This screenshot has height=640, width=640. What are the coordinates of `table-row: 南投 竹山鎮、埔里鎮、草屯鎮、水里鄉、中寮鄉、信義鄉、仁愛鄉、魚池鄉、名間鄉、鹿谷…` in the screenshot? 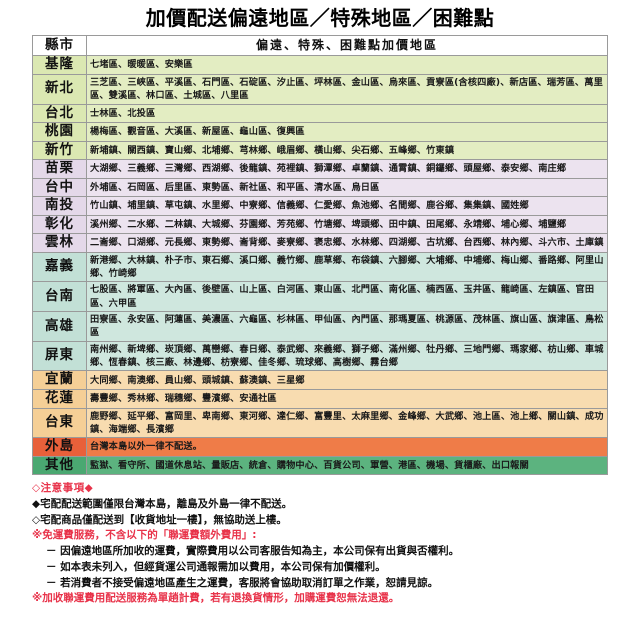 It's located at (320, 206).